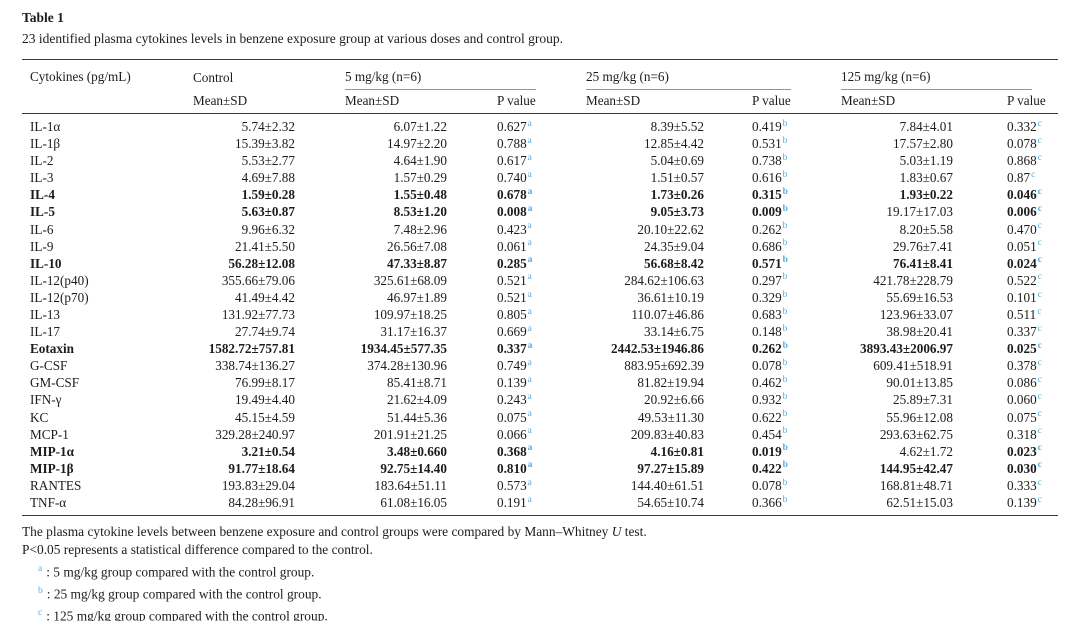 The width and height of the screenshot is (1080, 621). I want to click on cytokine-name: G-CSF, so click(49, 366).